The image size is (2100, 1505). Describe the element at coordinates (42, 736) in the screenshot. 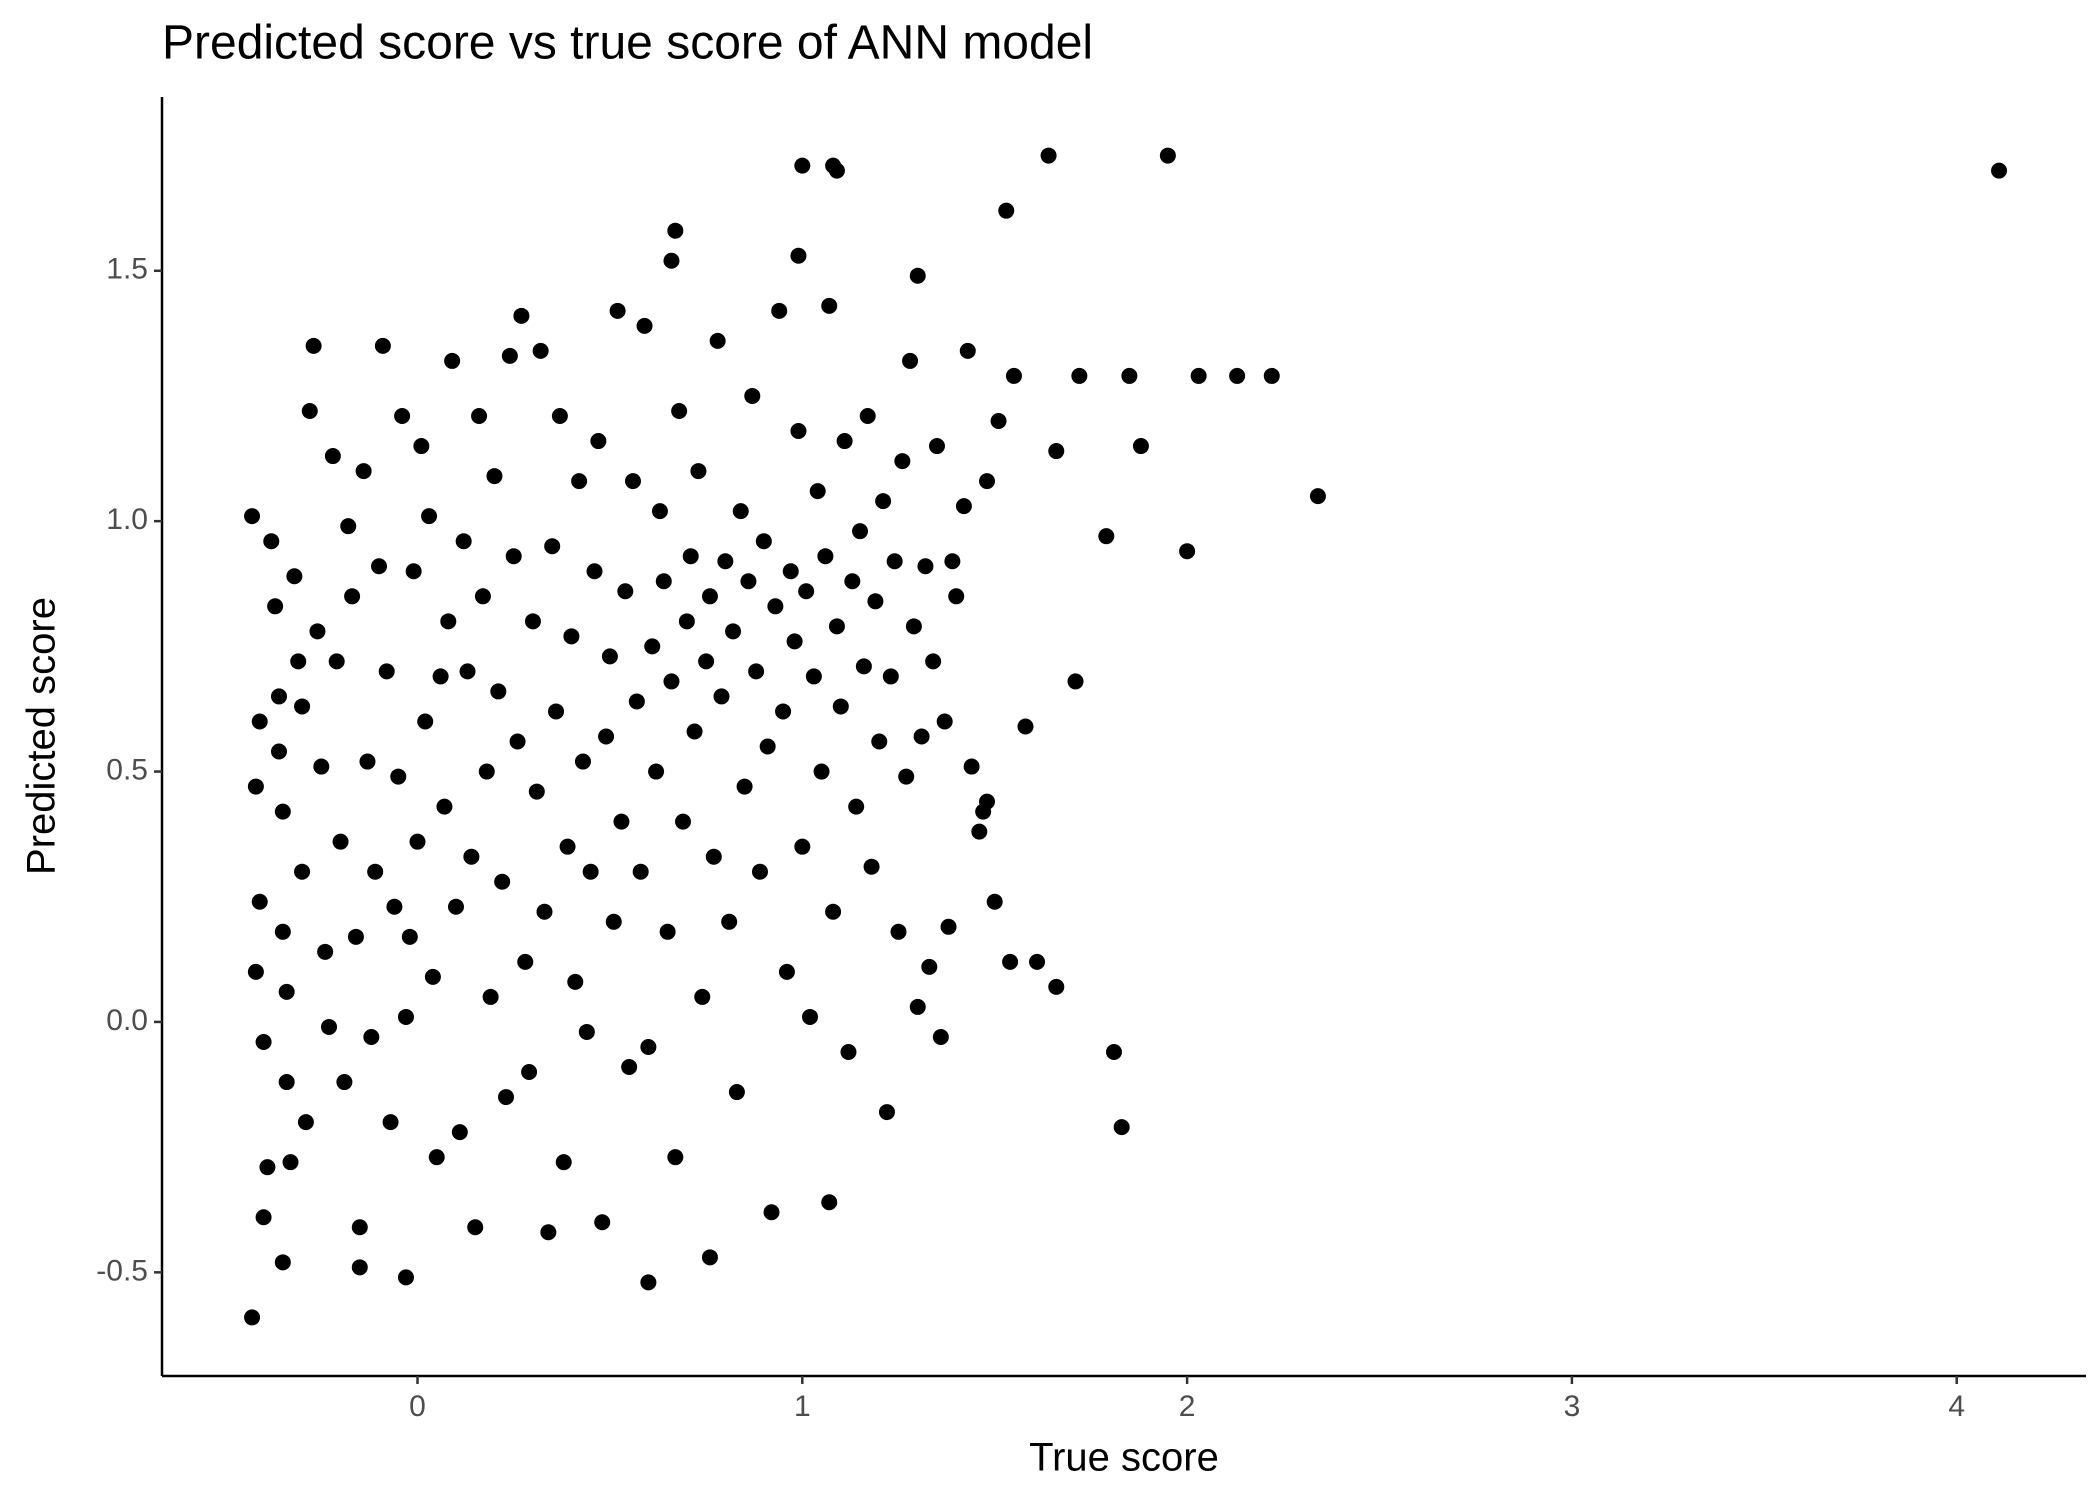

I see `y-axis-title: Predicted score` at that location.